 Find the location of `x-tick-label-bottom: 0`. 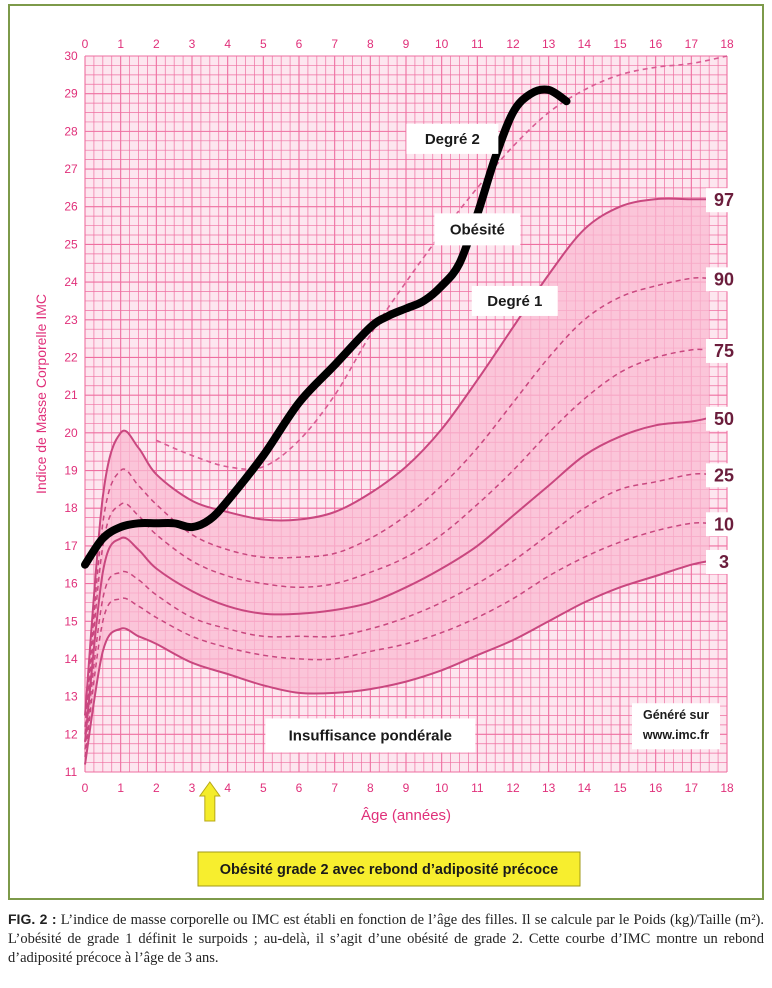

x-tick-label-bottom: 0 is located at coordinates (85, 788).